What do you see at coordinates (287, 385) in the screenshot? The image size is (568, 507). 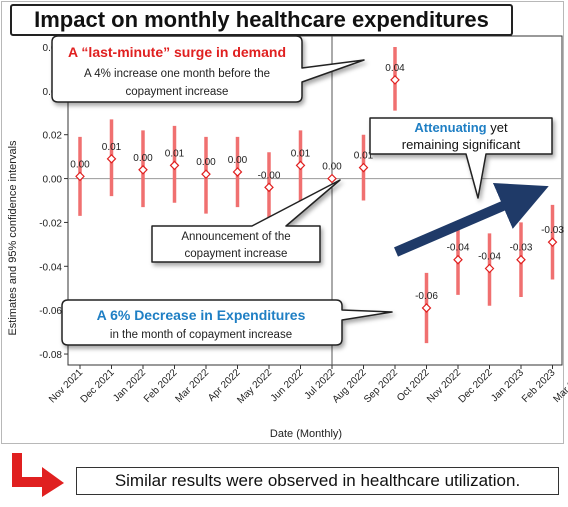 I see `x-tick-label: Jun 2022` at bounding box center [287, 385].